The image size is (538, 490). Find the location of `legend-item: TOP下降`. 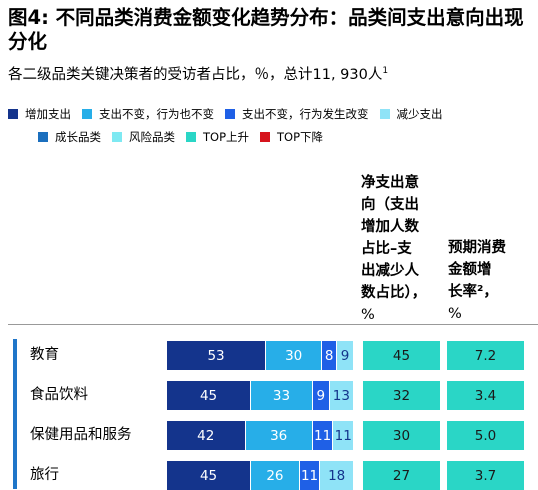

legend-item: TOP下降 is located at coordinates (291, 137).